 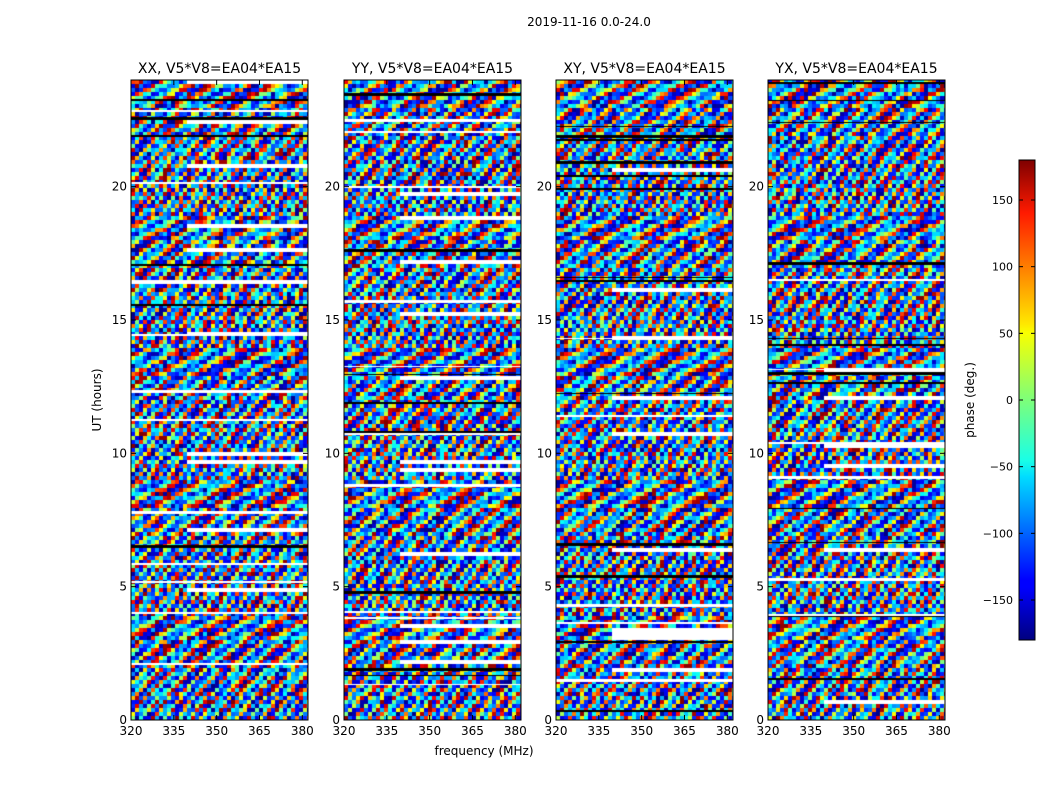 What do you see at coordinates (855, 69) in the screenshot?
I see `subplot-title: YX, V5*V8=EA04*EA15` at bounding box center [855, 69].